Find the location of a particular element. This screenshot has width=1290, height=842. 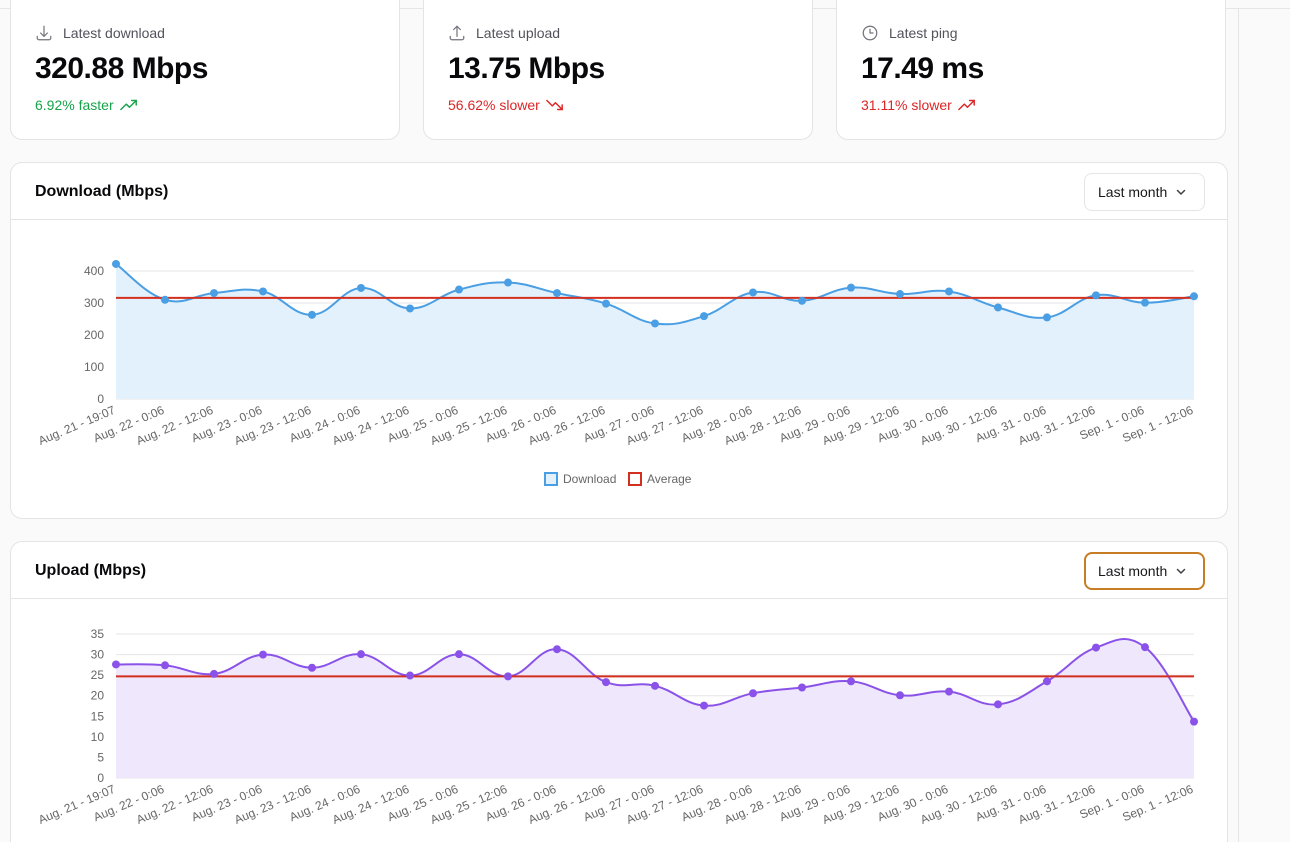

latest-download-delta: 6.92% faster is located at coordinates (86, 105).